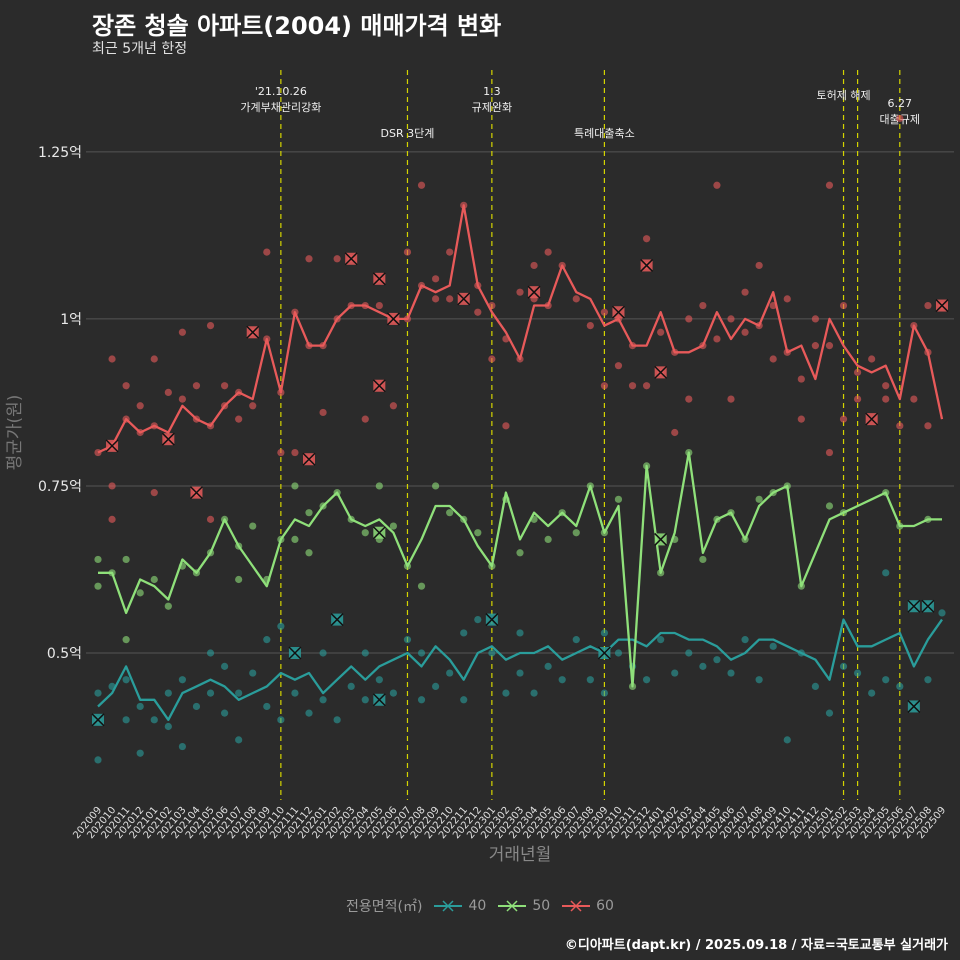 This screenshot has width=960, height=960. Describe the element at coordinates (384, 907) in the screenshot. I see `legend-title: 전용면적(㎡)` at that location.